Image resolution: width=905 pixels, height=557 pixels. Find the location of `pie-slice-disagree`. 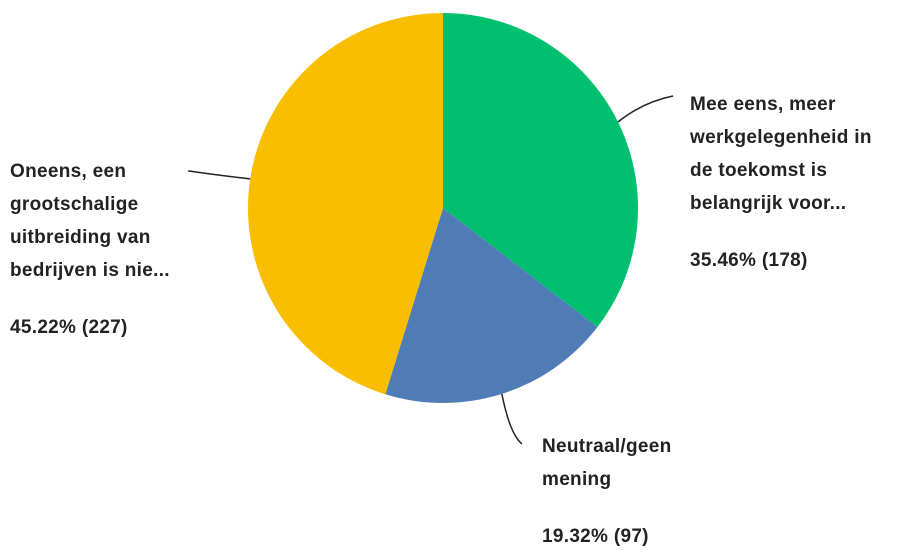

pie-slice-disagree is located at coordinates (345, 204).